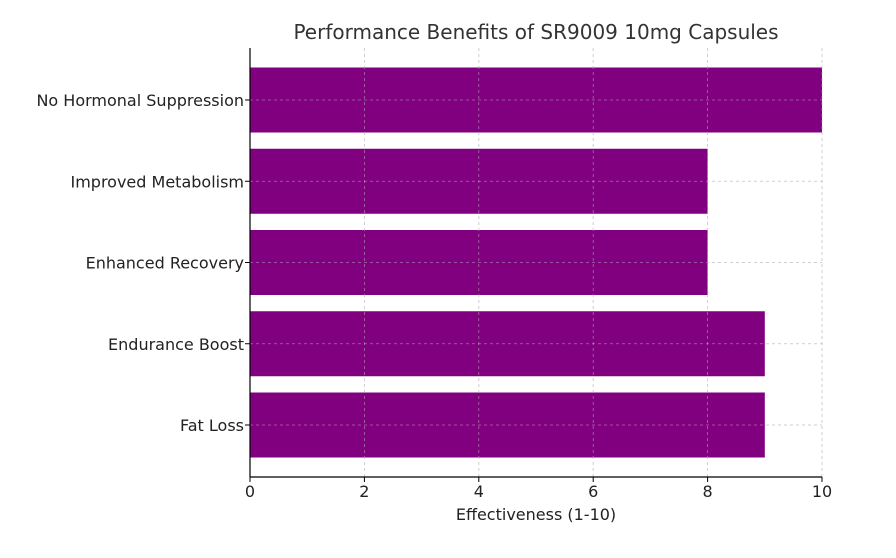 This screenshot has width=896, height=558. What do you see at coordinates (822, 491) in the screenshot?
I see `x-tick-label: 10` at bounding box center [822, 491].